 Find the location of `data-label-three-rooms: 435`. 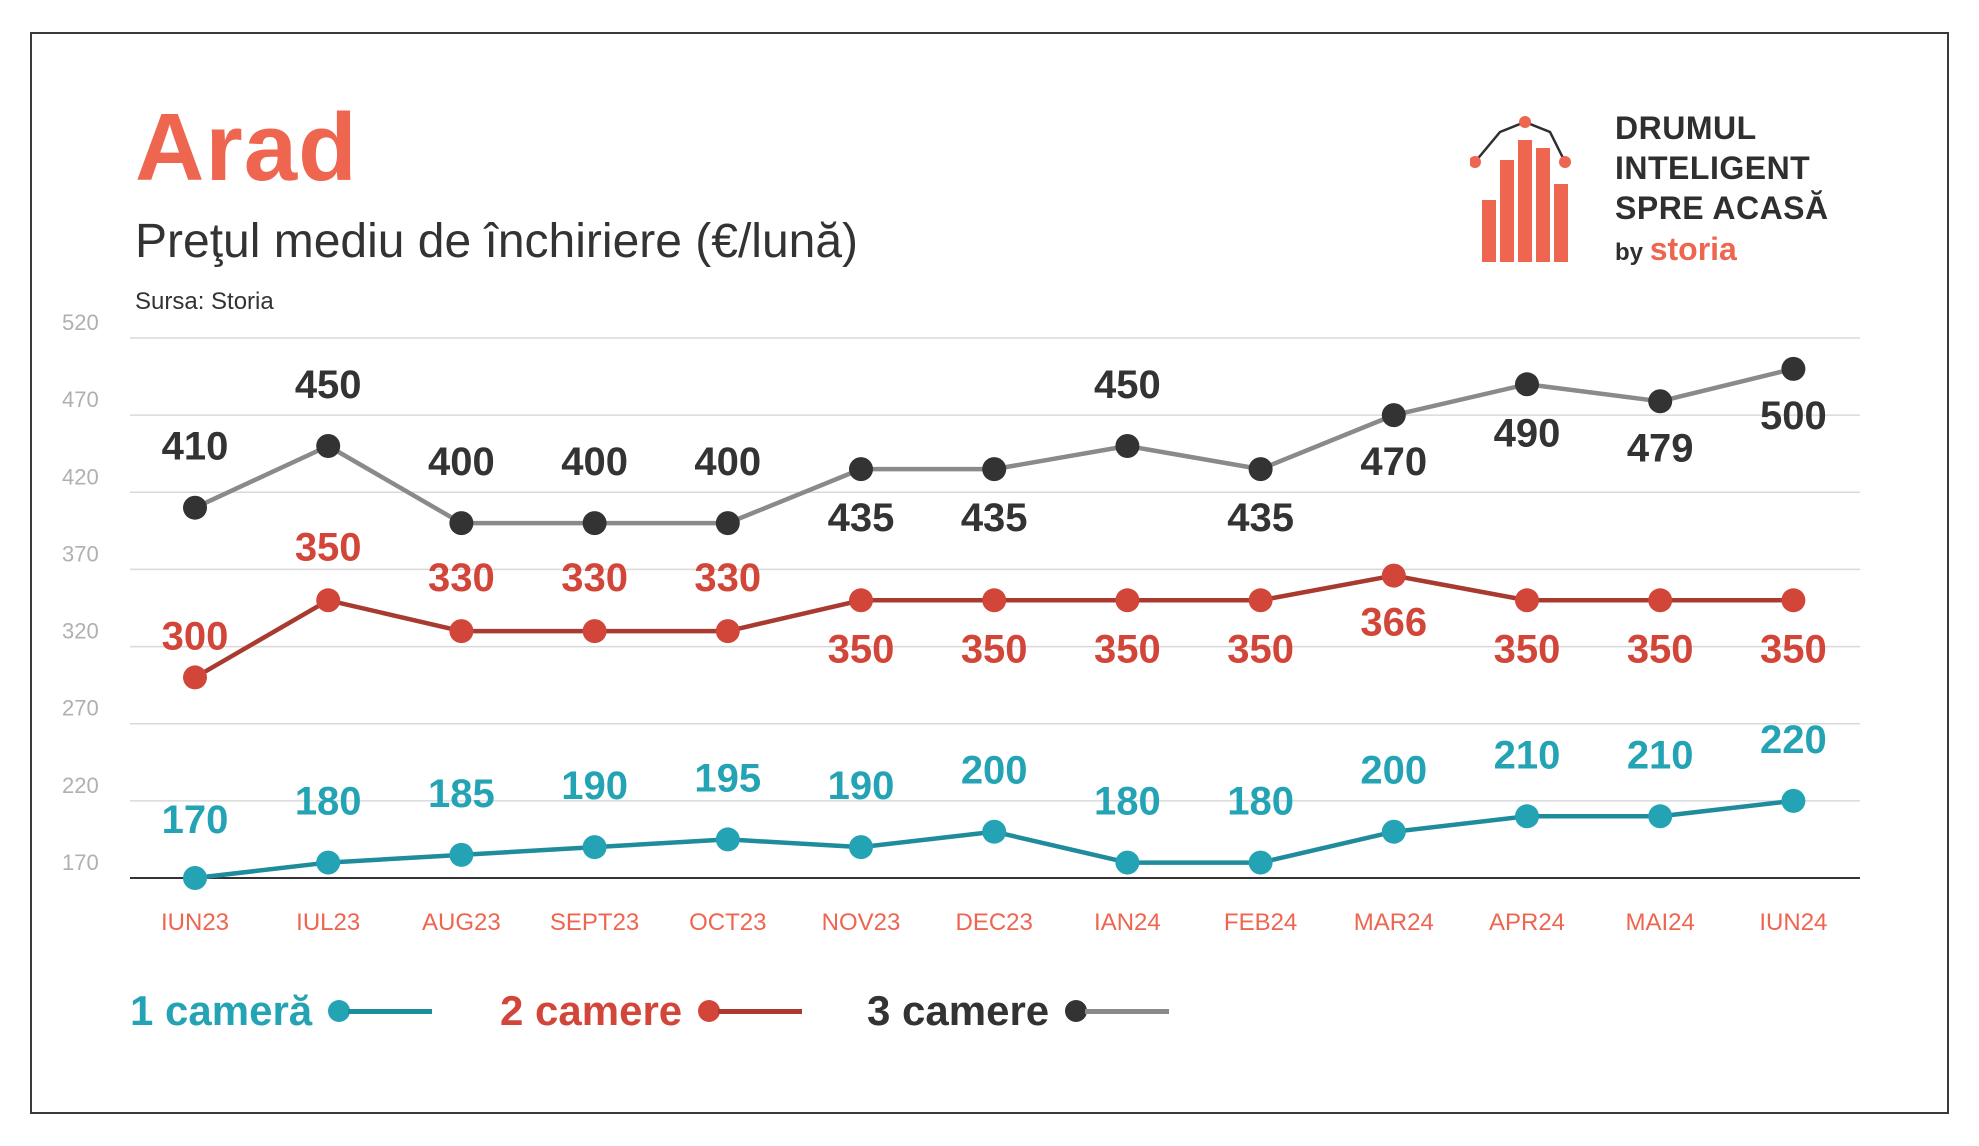

data-label-three-rooms: 435 is located at coordinates (861, 518).